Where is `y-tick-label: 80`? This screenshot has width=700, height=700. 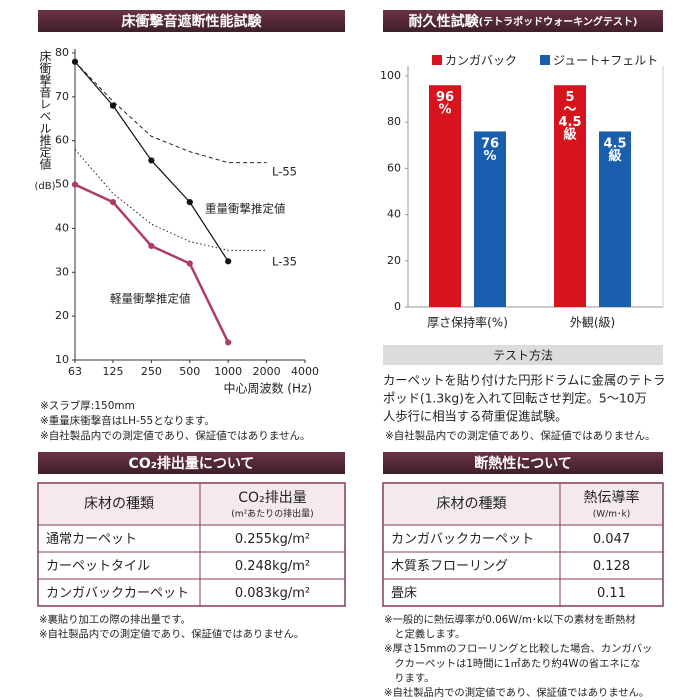 y-tick-label: 80 is located at coordinates (394, 121).